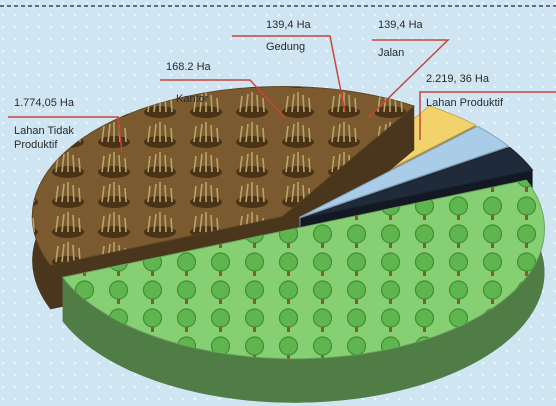 This screenshot has height=406, width=556. Describe the element at coordinates (44, 138) in the screenshot. I see `category-label: Lahan Tidak Produktif` at that location.